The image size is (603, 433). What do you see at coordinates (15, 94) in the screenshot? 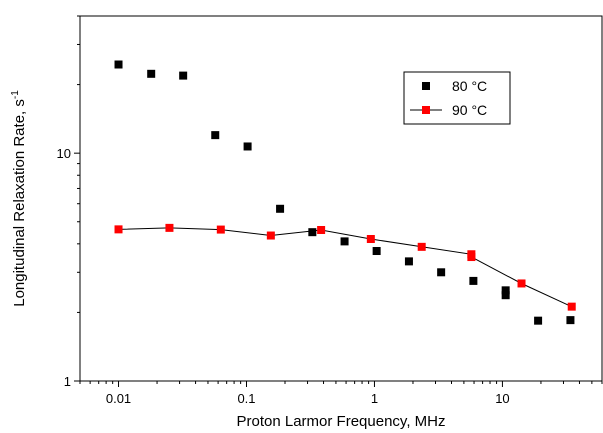
I see `y-axis-title-superscript: -1` at bounding box center [15, 94].